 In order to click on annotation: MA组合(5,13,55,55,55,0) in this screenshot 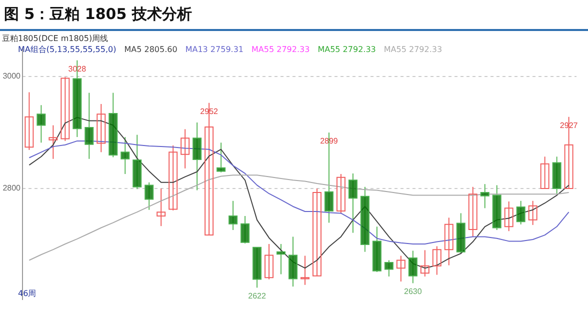, I will do `click(67, 49)`.